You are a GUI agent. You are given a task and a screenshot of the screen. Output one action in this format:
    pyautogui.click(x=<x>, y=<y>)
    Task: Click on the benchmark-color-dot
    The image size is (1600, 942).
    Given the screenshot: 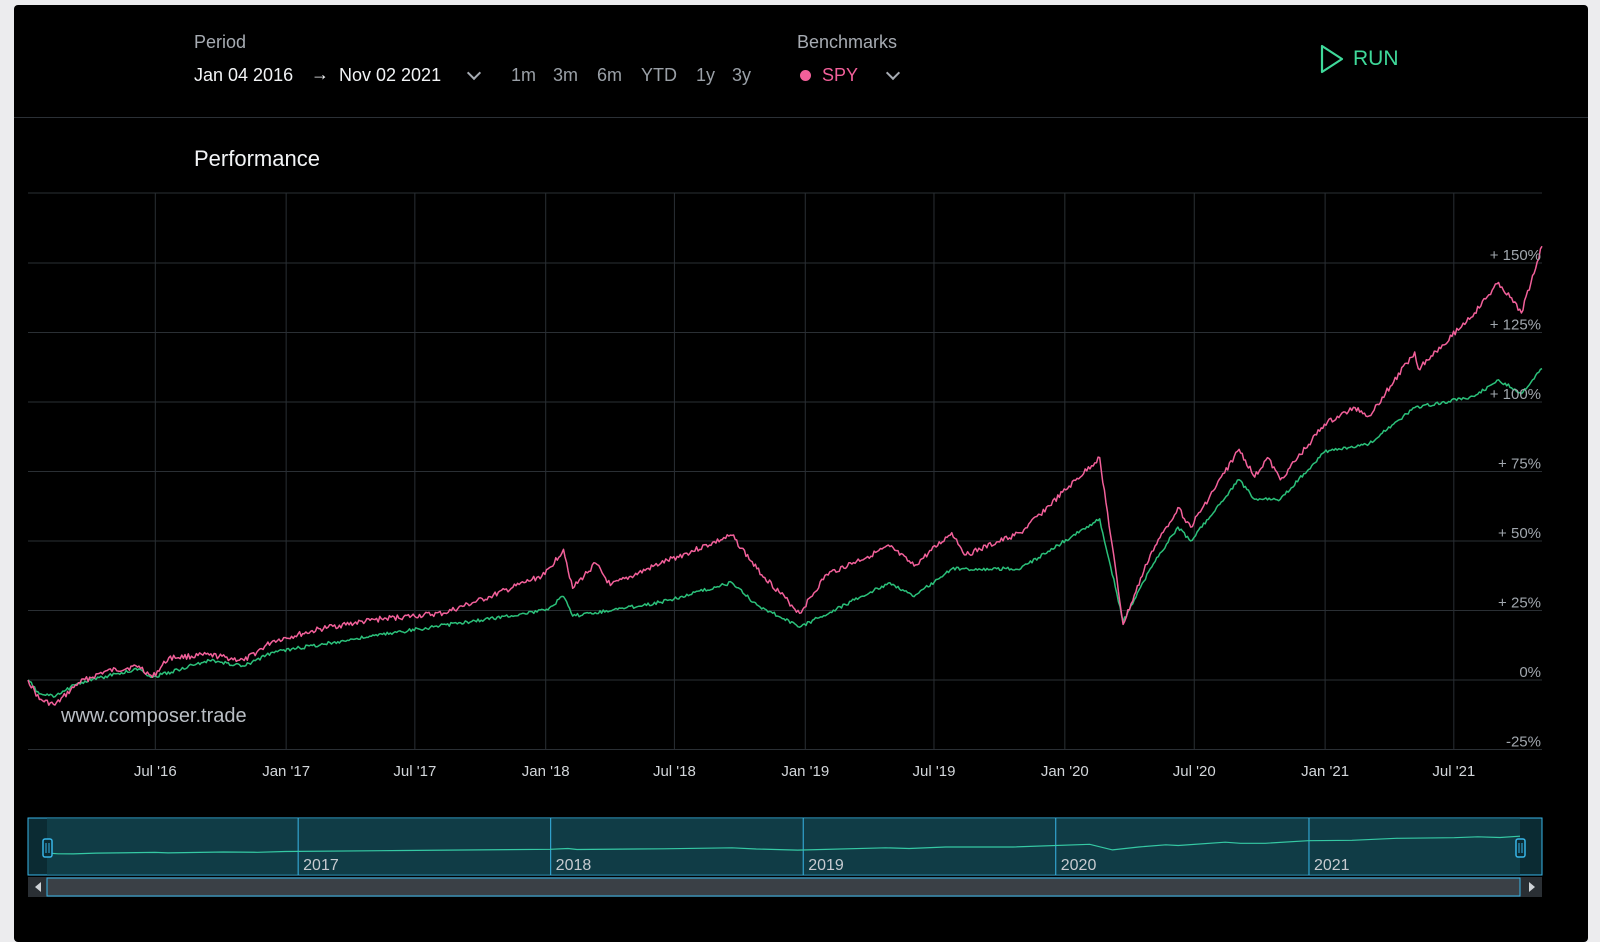 What is the action you would take?
    pyautogui.click(x=805, y=75)
    